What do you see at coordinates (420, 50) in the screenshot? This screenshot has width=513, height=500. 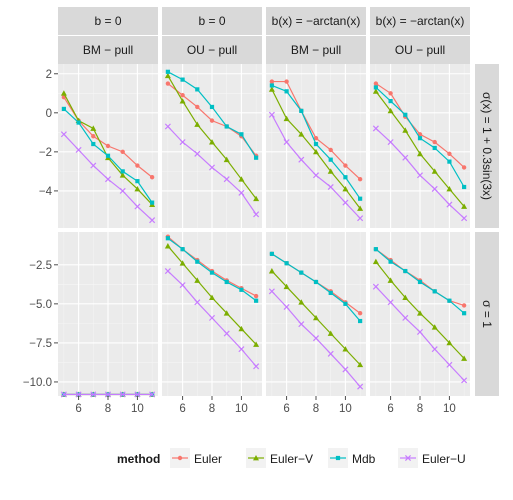 I see `strip-bottom-label: OU − pull` at bounding box center [420, 50].